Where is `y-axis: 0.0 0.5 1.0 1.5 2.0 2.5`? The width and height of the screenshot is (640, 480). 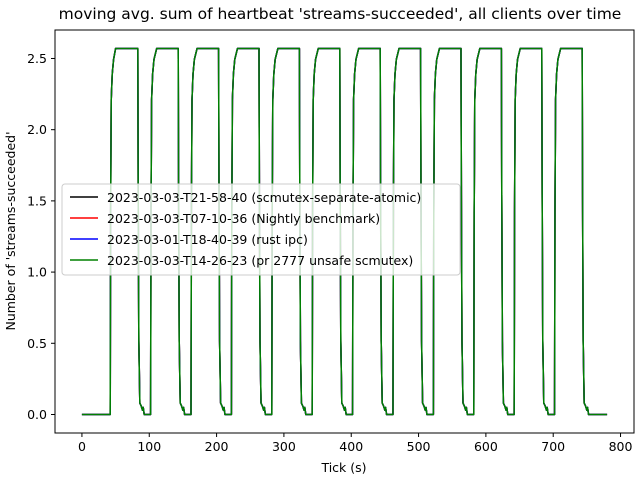 y-axis: 0.0 0.5 1.0 1.5 2.0 2.5 is located at coordinates (41, 236).